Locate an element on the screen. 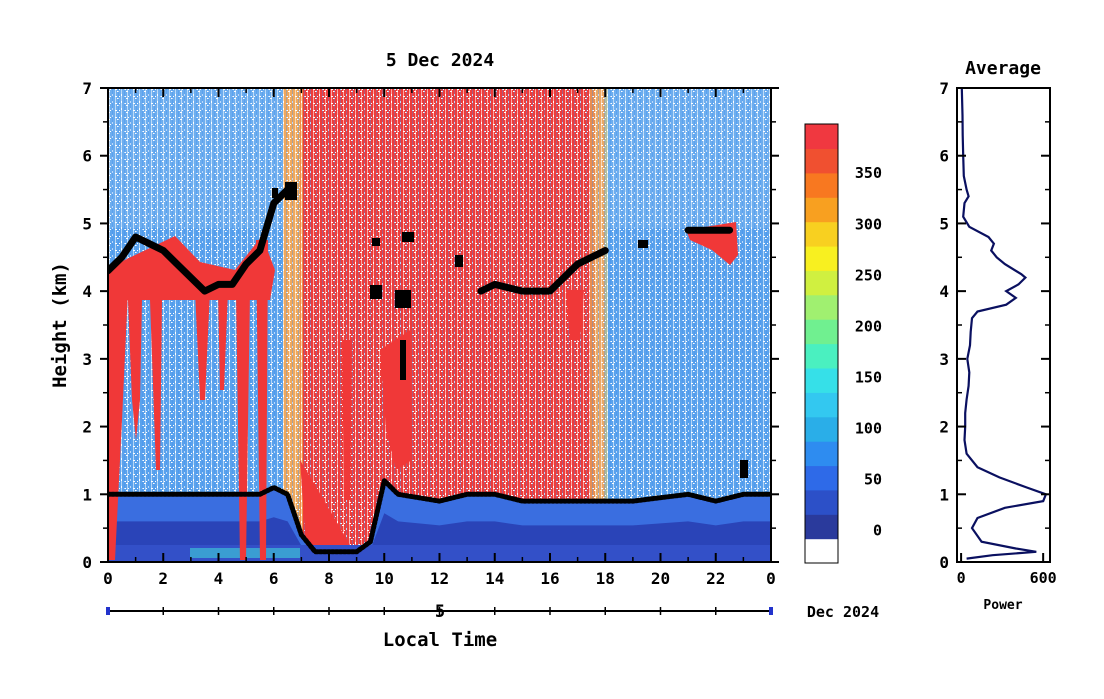 This screenshot has height=699, width=1104. colorbar: 0 50 100 150 200 250 300 350 is located at coordinates (843, 343).